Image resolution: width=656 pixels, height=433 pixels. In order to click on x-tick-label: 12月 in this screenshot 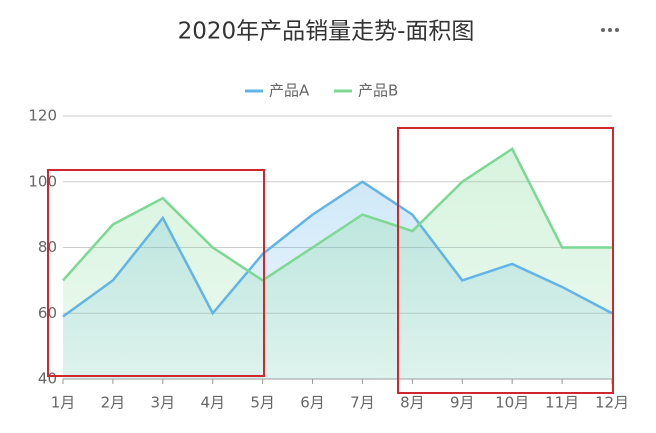, I will do `click(612, 403)`.